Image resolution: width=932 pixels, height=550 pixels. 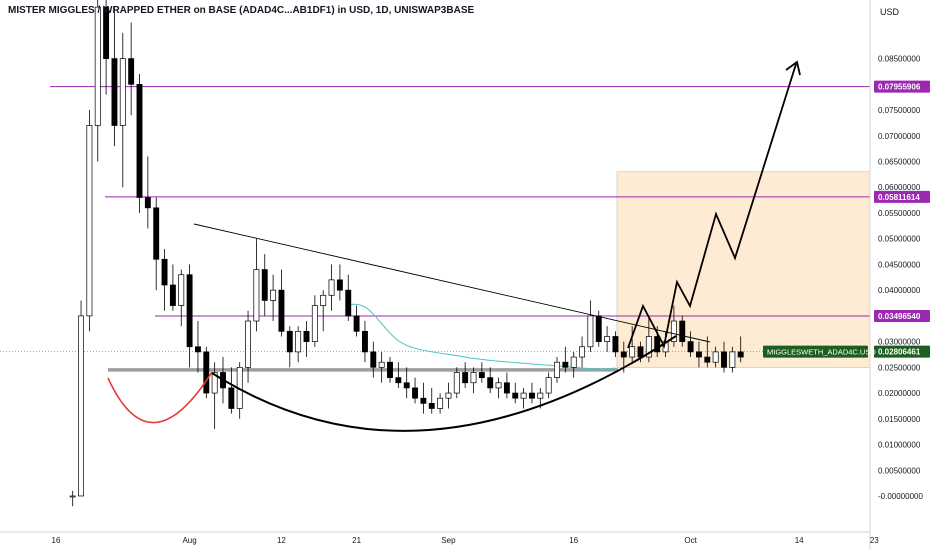 What do you see at coordinates (899, 470) in the screenshot?
I see `price-tick-label: 0.00500000` at bounding box center [899, 470].